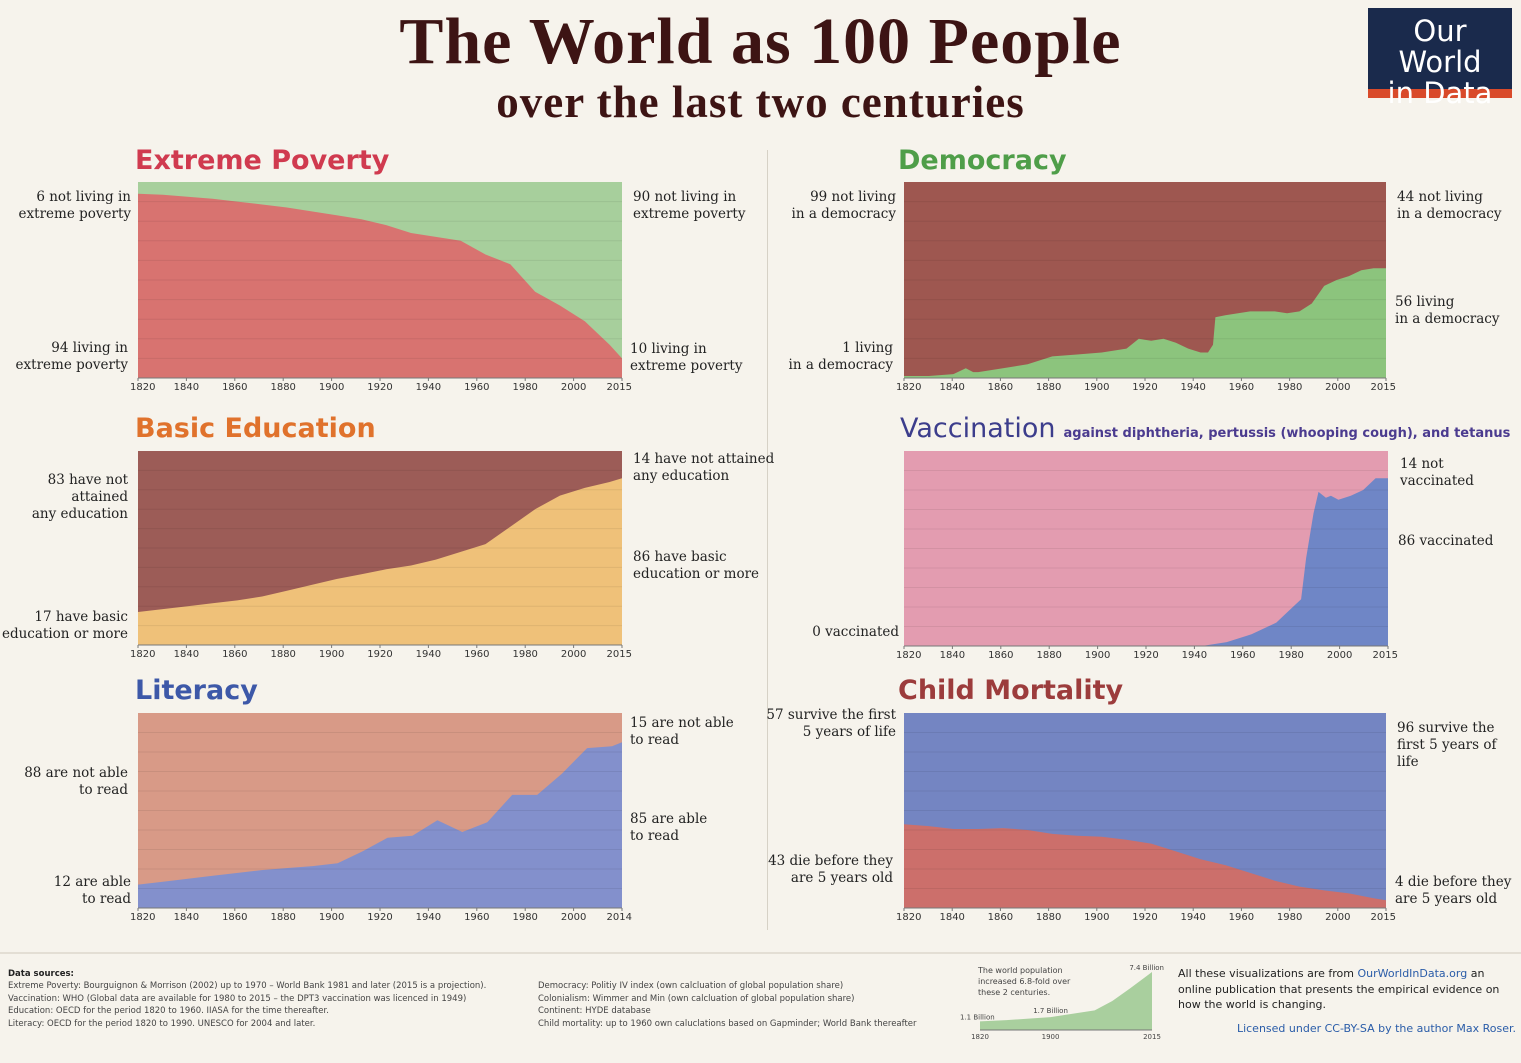 This screenshot has width=1521, height=1063. What do you see at coordinates (1412, 973) in the screenshot?
I see `owid-link: OurWorldInData.org` at bounding box center [1412, 973].